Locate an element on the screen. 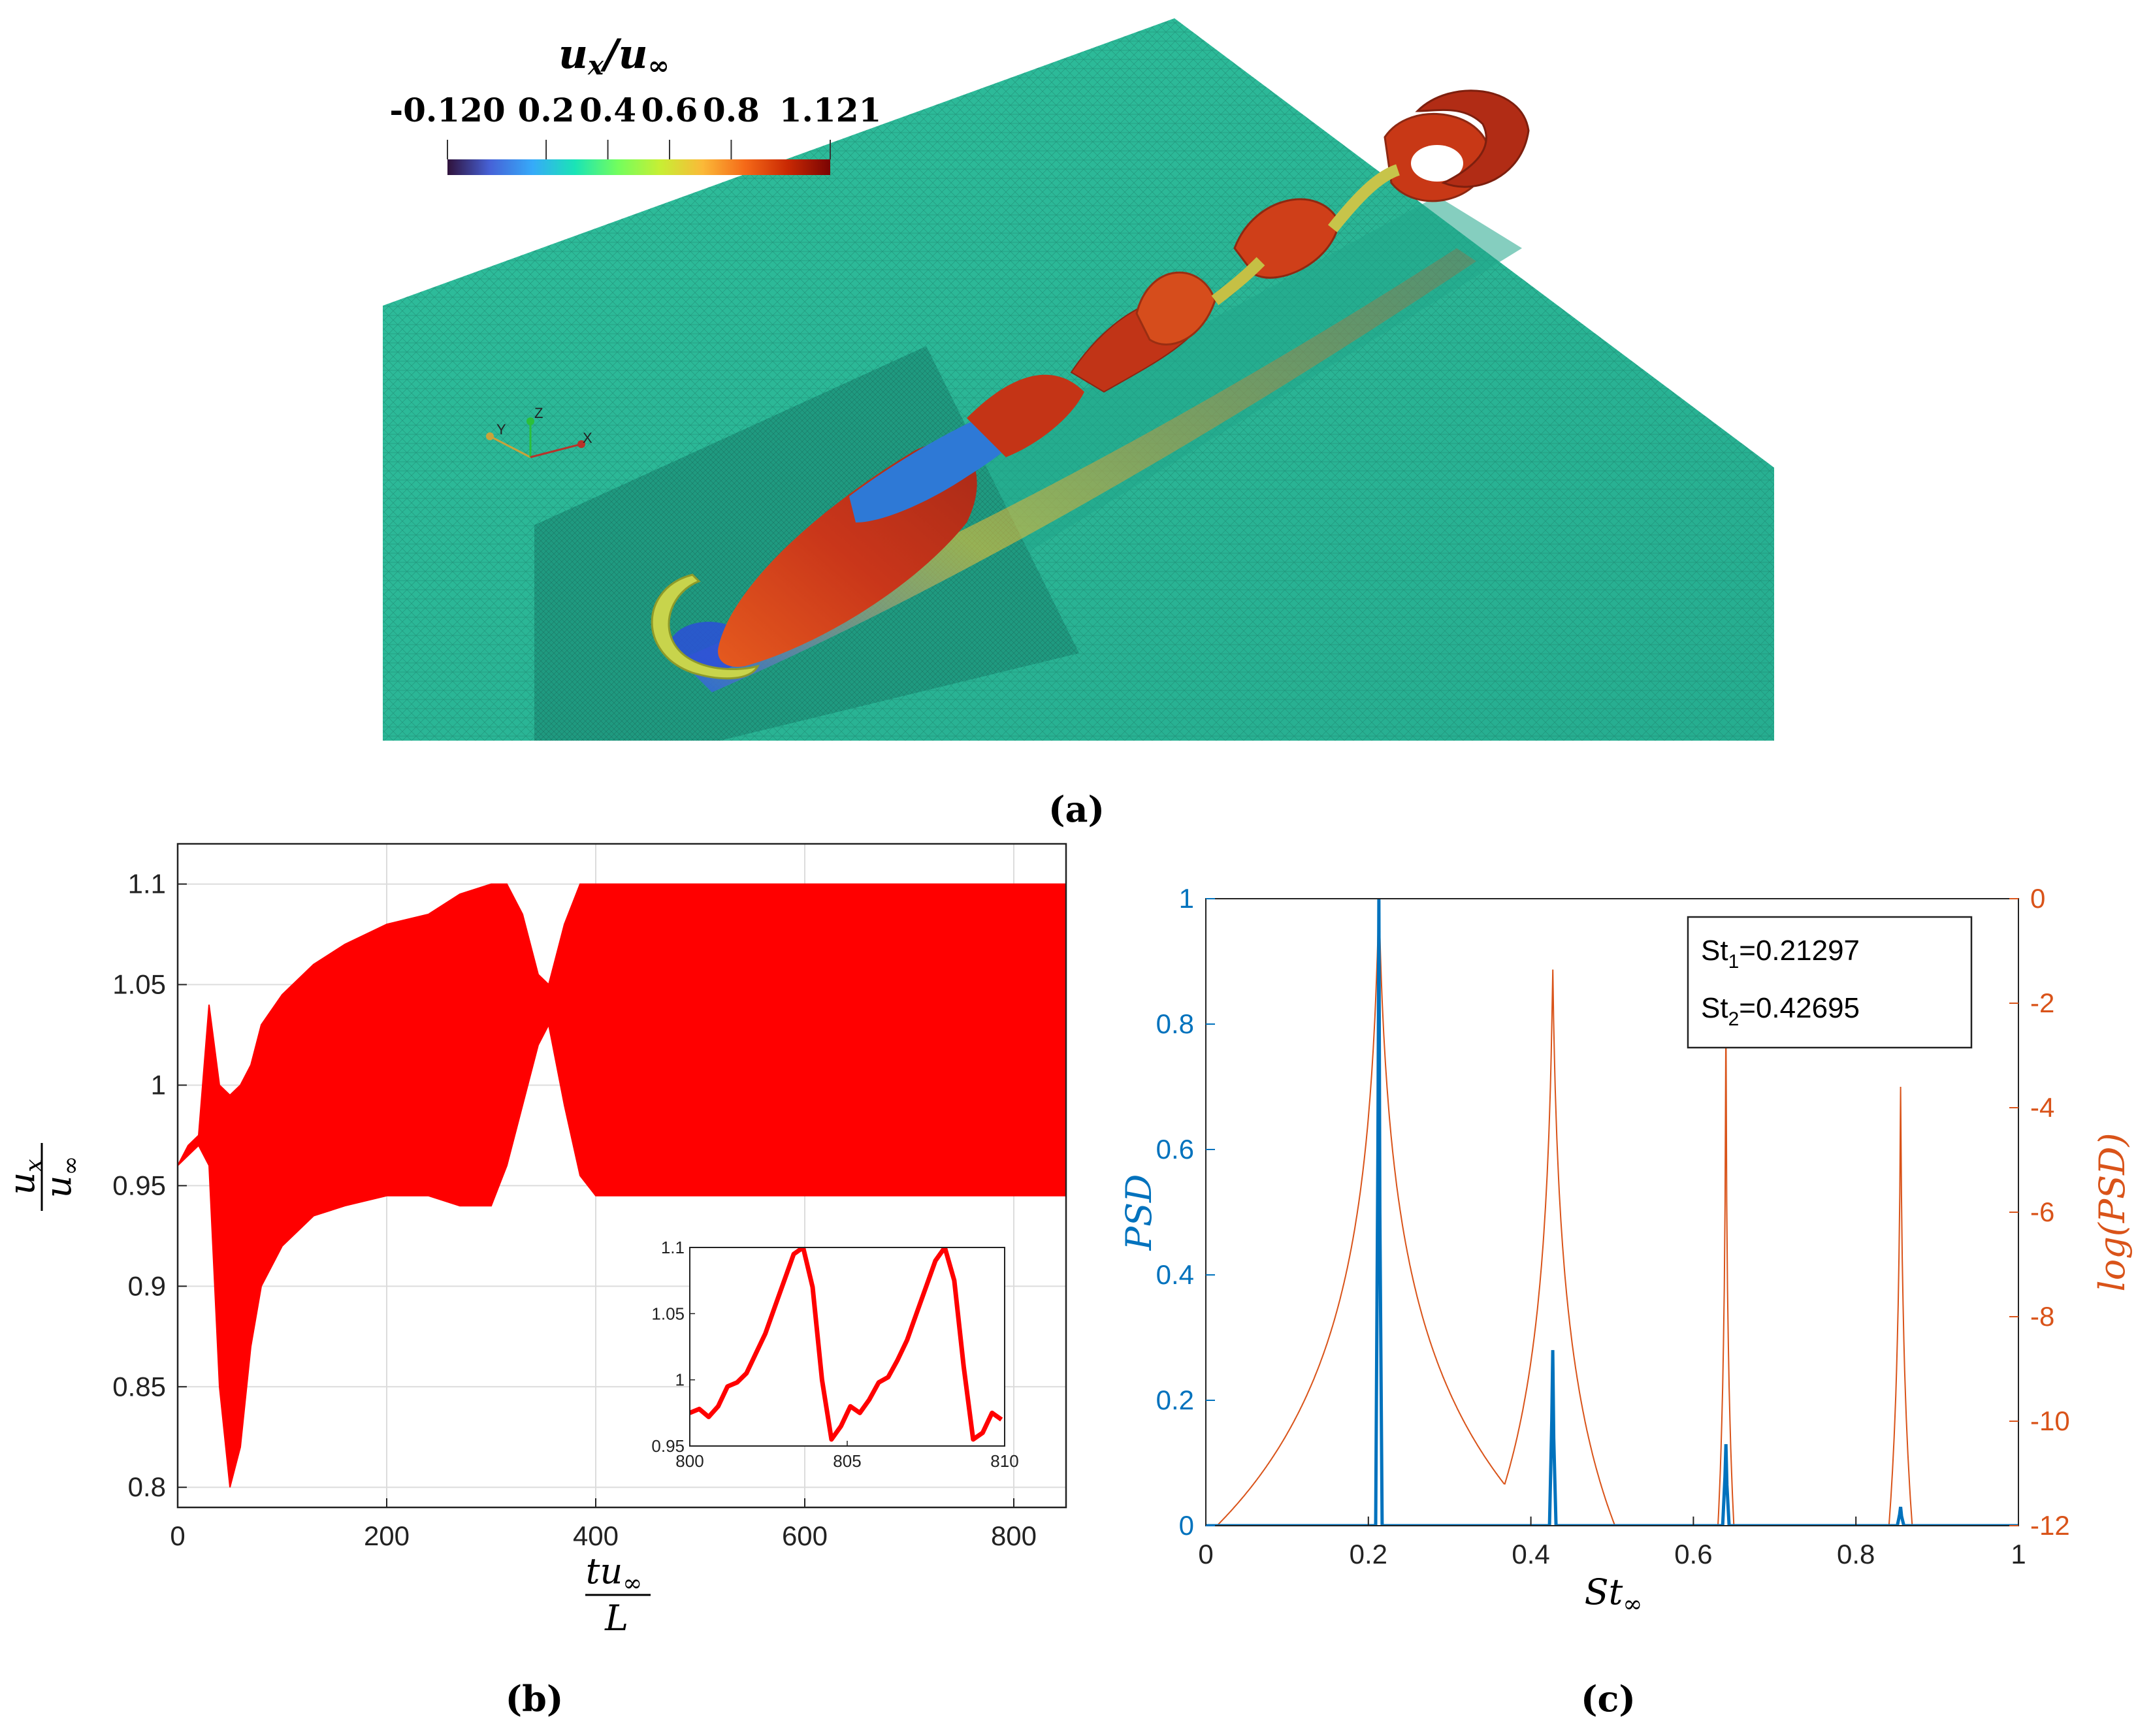  axes-triad: Y Z X is located at coordinates (539, 432).